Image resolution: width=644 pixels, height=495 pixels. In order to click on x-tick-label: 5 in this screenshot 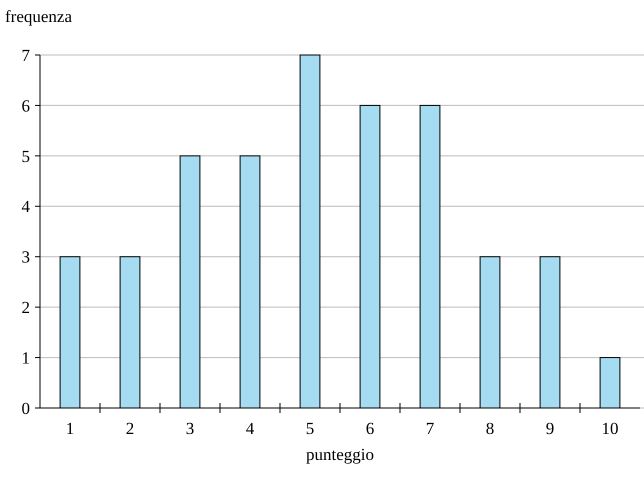, I will do `click(310, 428)`.